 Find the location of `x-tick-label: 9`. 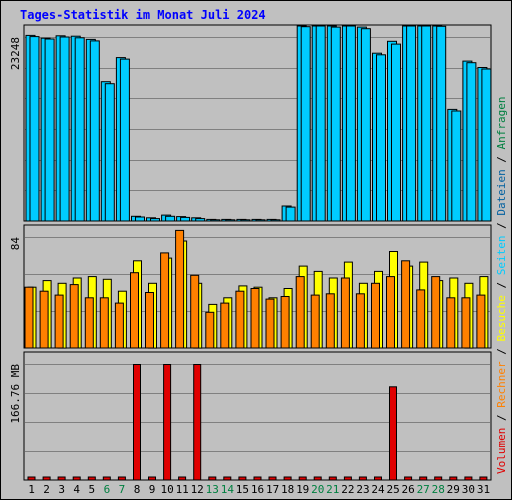

x-tick-label: 9 is located at coordinates (152, 489).